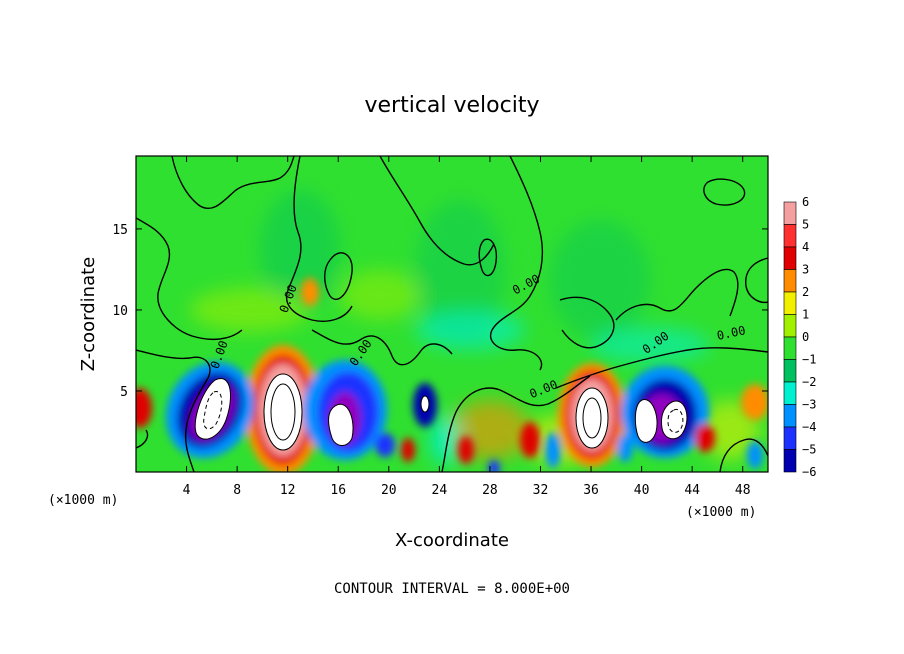  I want to click on contour-right-low, so click(743, 455).